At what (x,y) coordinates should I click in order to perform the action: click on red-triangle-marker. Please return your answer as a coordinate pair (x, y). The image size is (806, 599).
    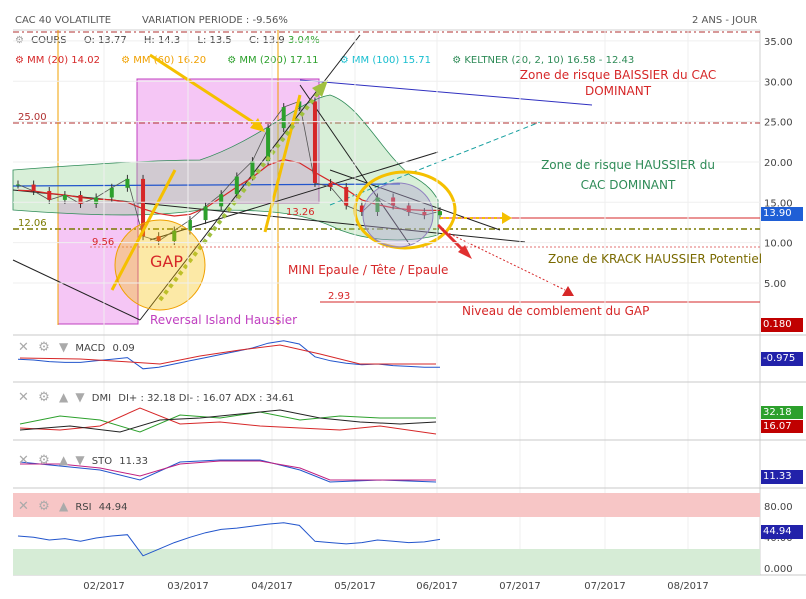
    Looking at the image, I should click on (568, 291).